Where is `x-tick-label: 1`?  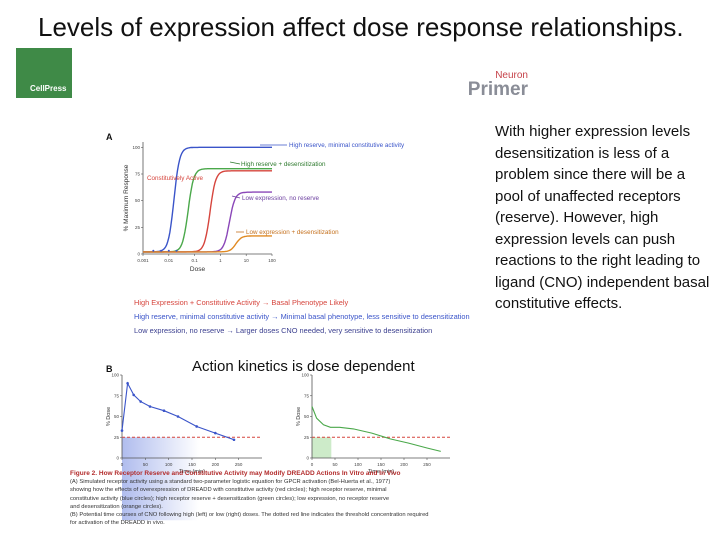
x-tick-label: 1 is located at coordinates (220, 260).